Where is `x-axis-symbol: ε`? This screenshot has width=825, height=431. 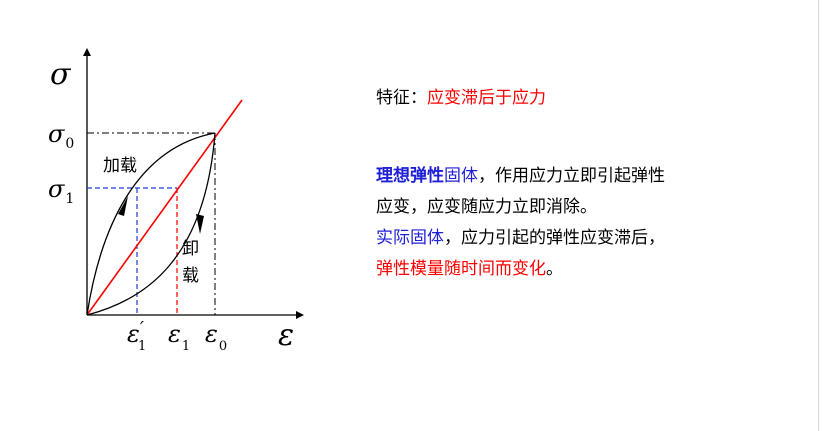 x-axis-symbol: ε is located at coordinates (286, 335).